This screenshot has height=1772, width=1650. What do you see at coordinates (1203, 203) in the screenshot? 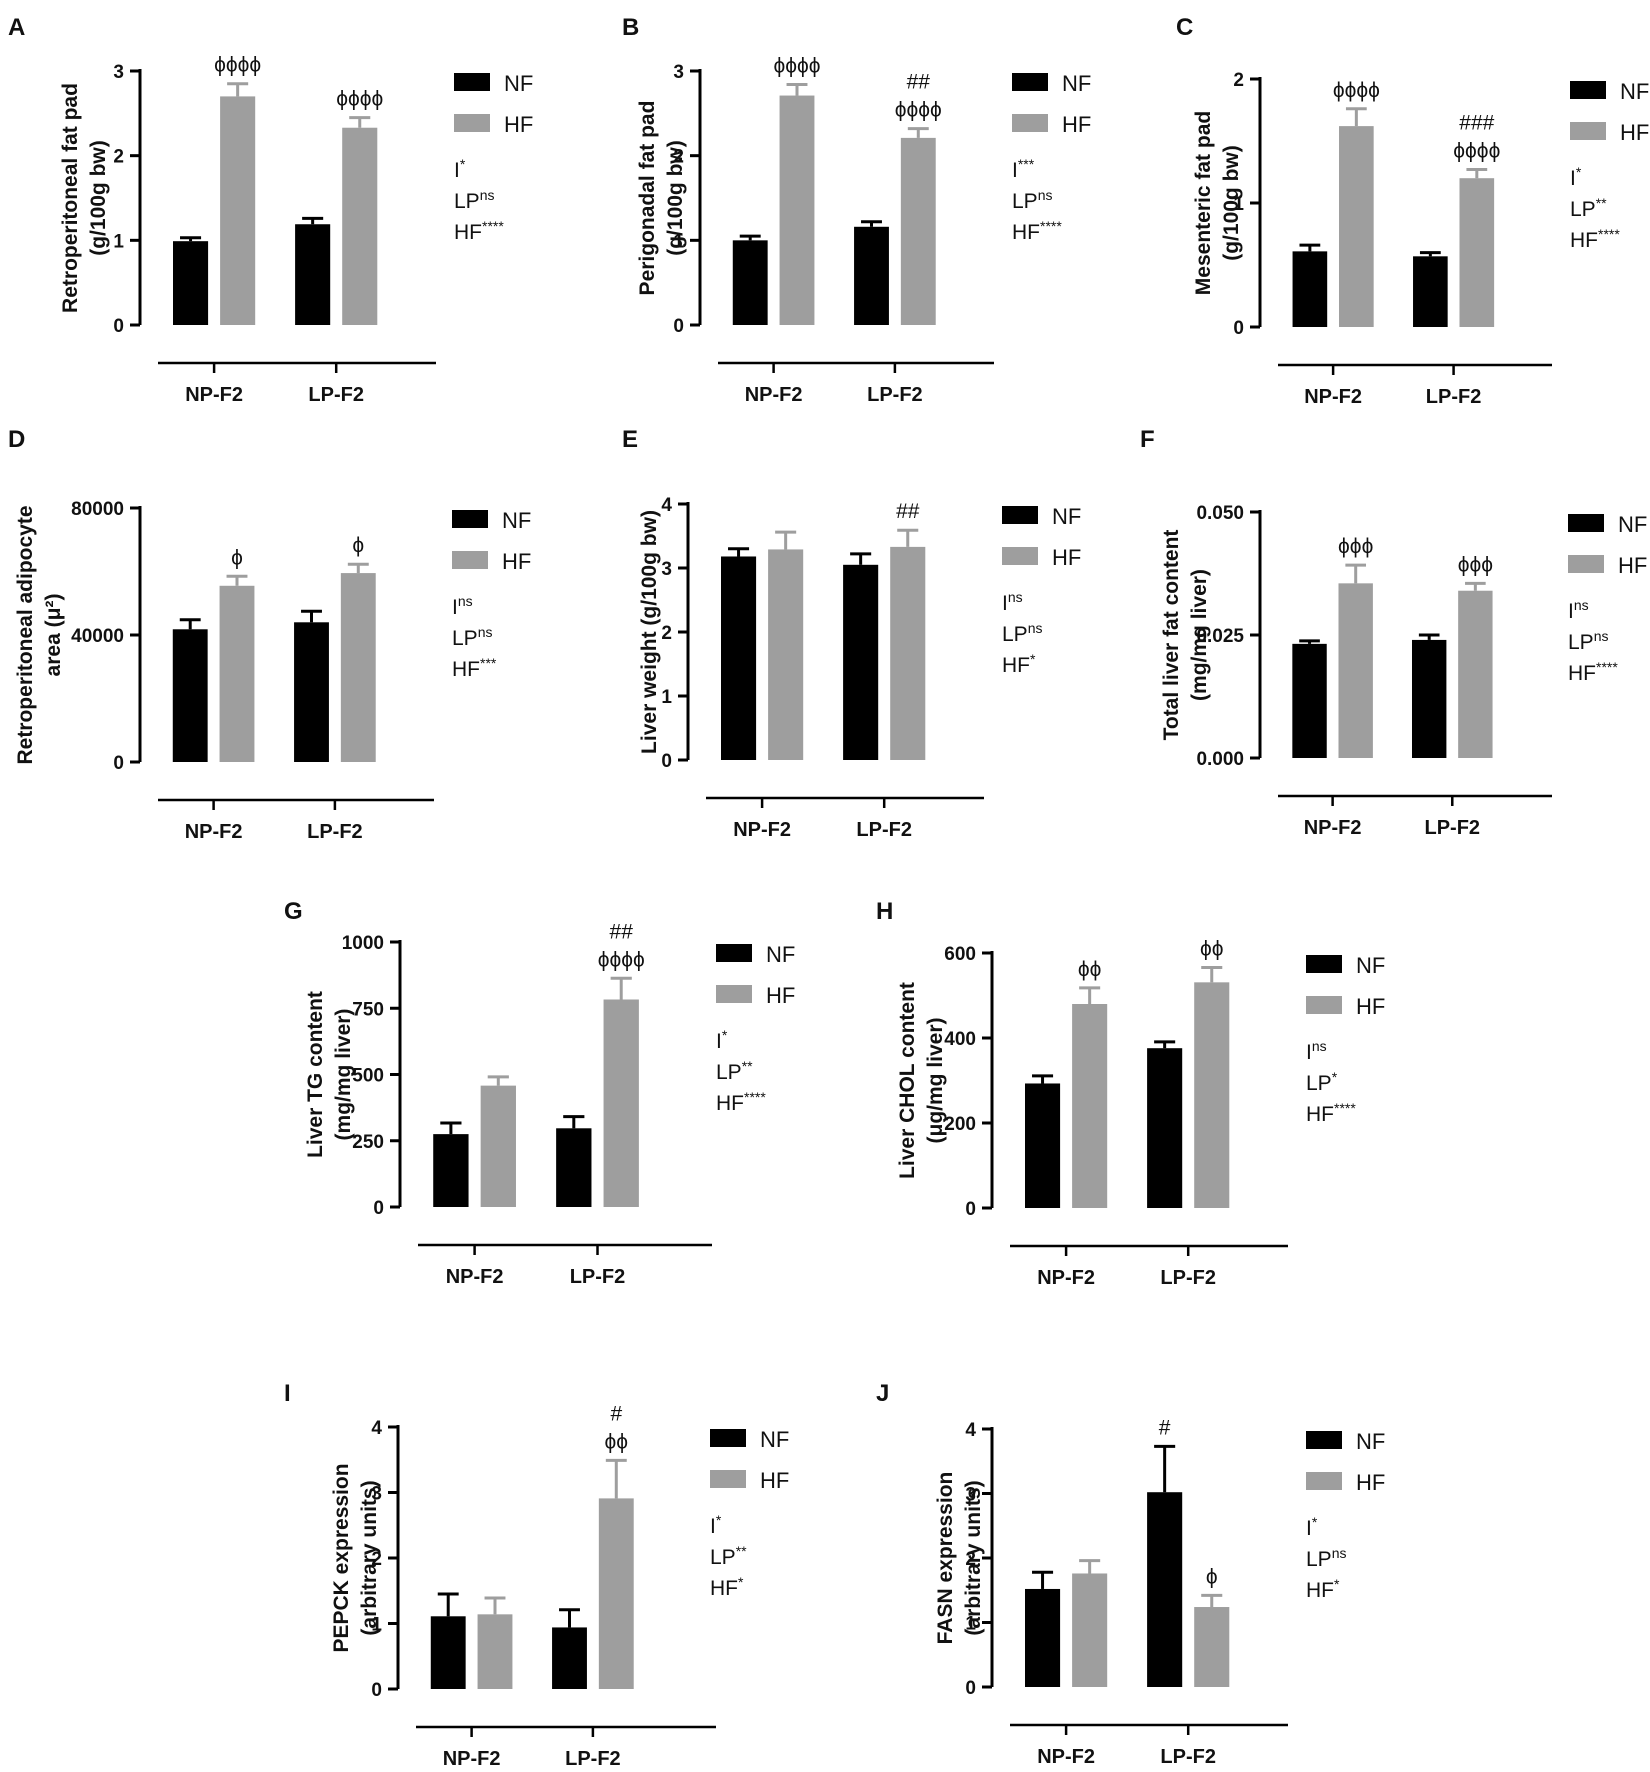
I see `y-axis-label: Mesenteric fat pad` at bounding box center [1203, 203].